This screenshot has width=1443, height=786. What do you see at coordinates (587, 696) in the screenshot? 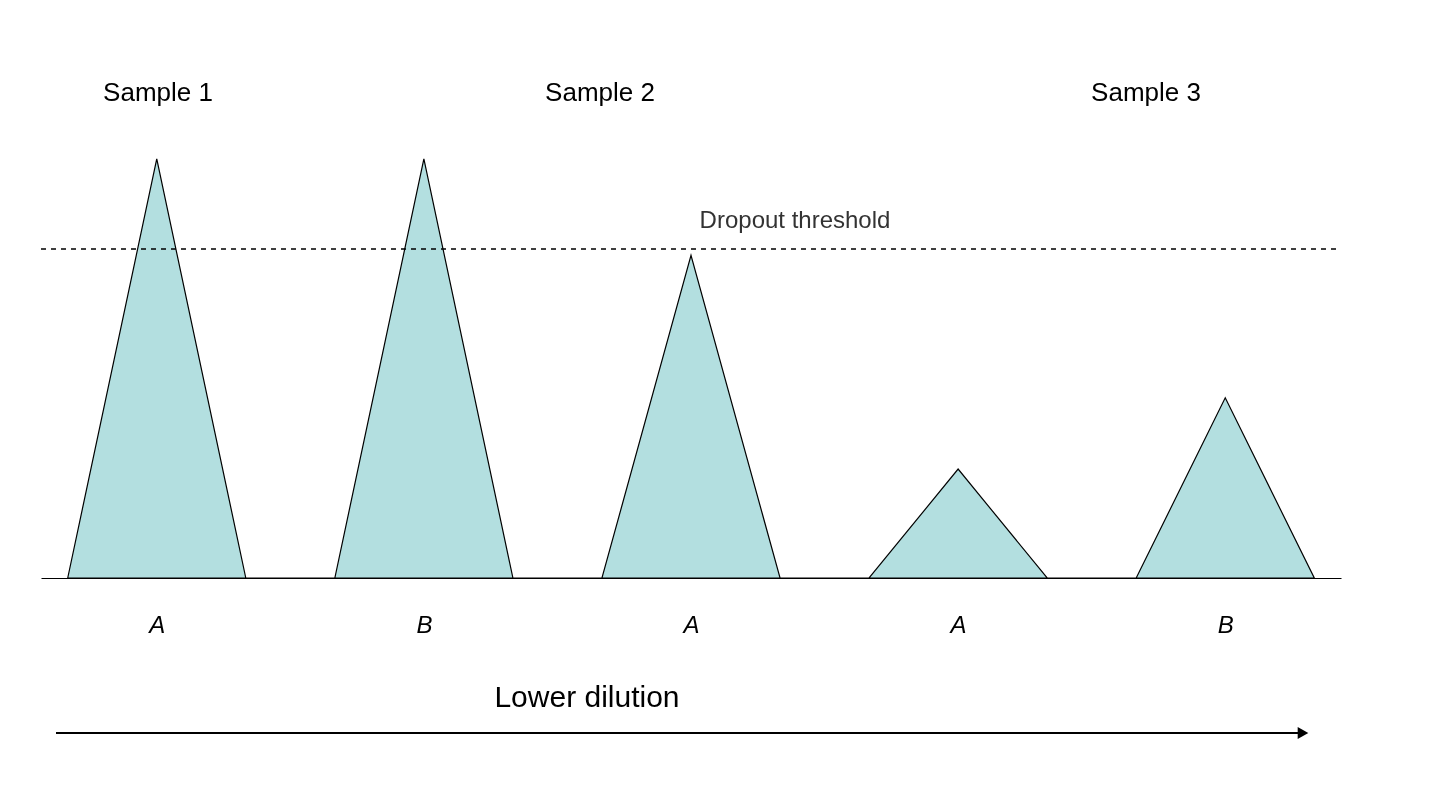
I see `text: Lower dilution` at bounding box center [587, 696].